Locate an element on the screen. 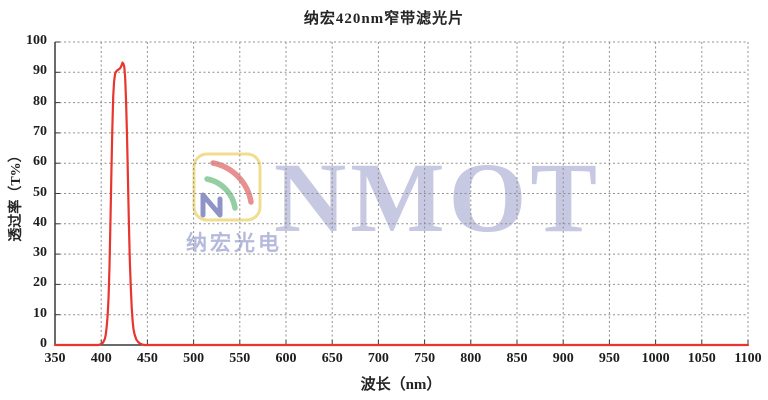 This screenshot has width=768, height=400. logo-blue-n is located at coordinates (211, 205).